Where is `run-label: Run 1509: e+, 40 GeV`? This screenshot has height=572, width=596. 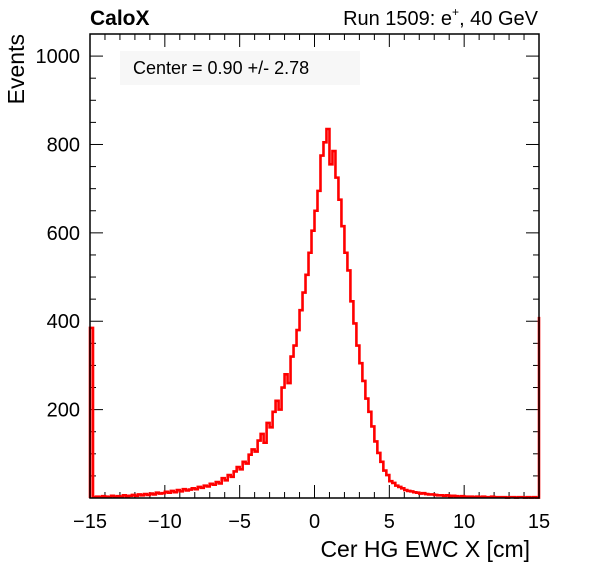
run-label: Run 1509: e+, 40 GeV is located at coordinates (441, 17).